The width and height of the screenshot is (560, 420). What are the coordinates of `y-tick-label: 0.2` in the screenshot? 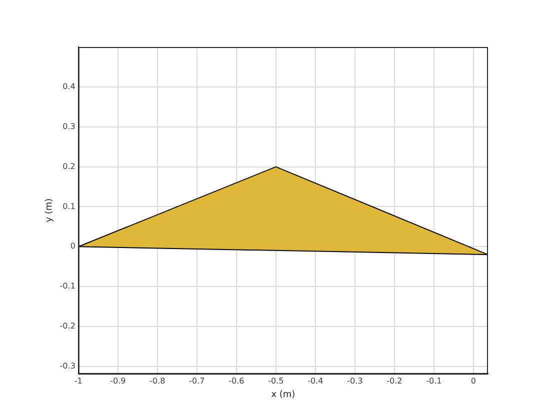 It's located at (69, 166).